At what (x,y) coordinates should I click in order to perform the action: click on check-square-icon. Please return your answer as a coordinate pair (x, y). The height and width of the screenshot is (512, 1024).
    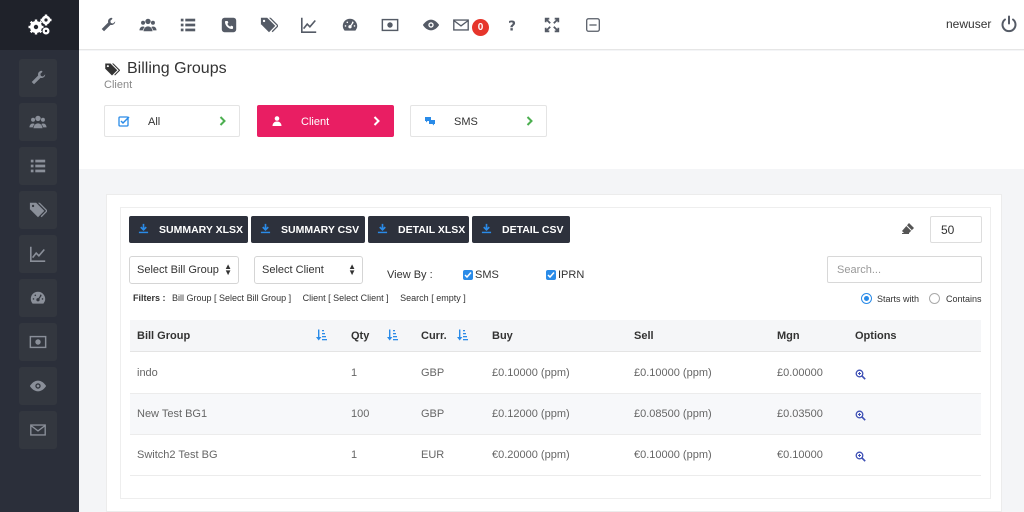
    Looking at the image, I should click on (124, 121).